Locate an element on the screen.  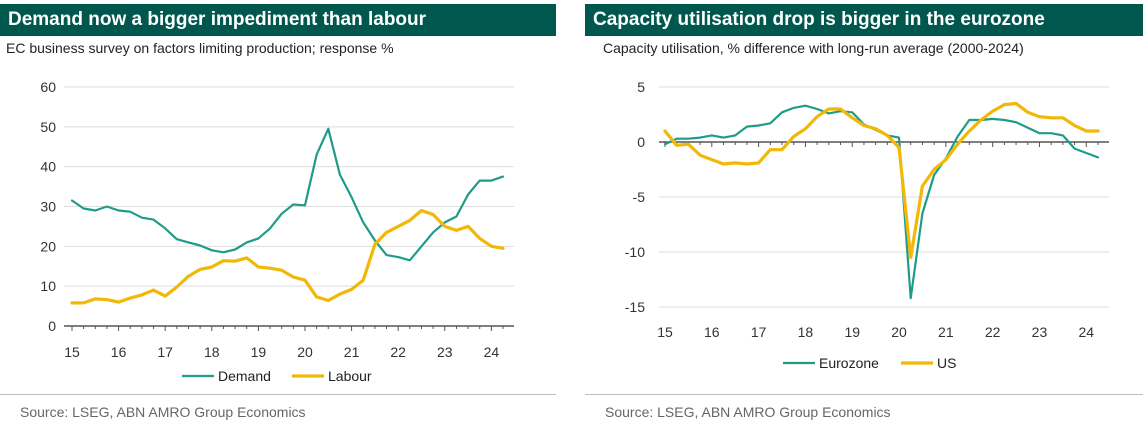
y-tick-label: 30 is located at coordinates (48, 207).